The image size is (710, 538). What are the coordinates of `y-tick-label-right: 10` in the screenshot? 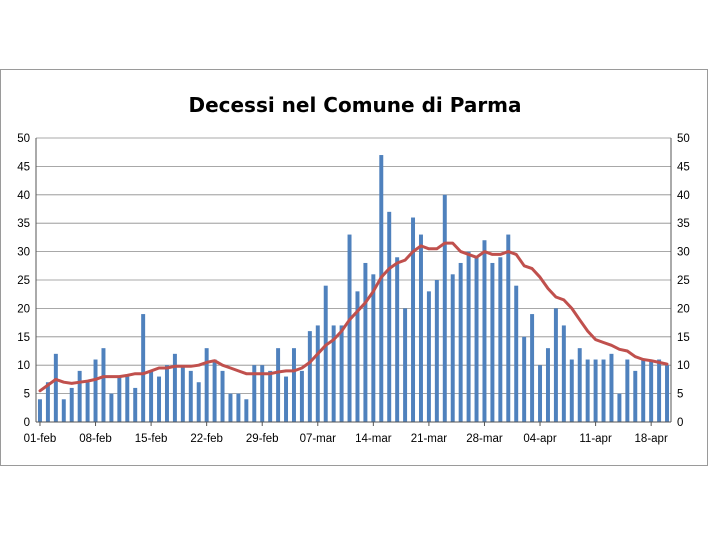 It's located at (683, 366).